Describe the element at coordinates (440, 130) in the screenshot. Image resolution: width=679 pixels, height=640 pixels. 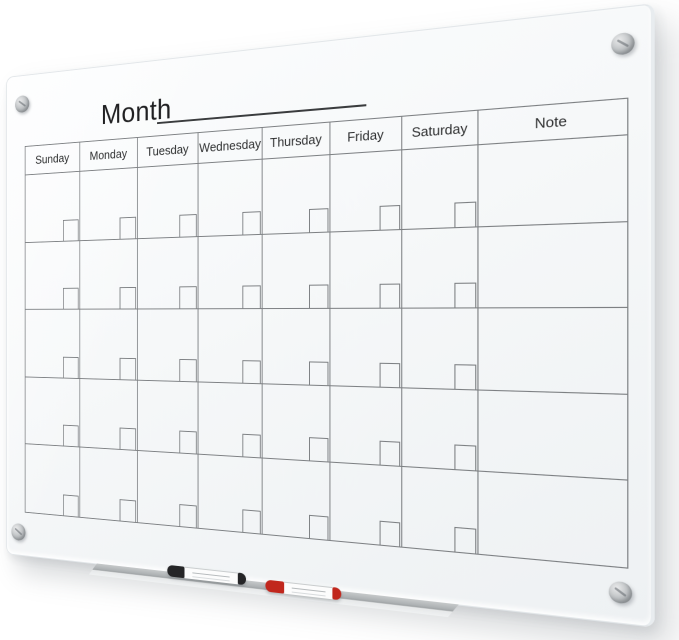
I see `header-saturday: Saturday` at that location.